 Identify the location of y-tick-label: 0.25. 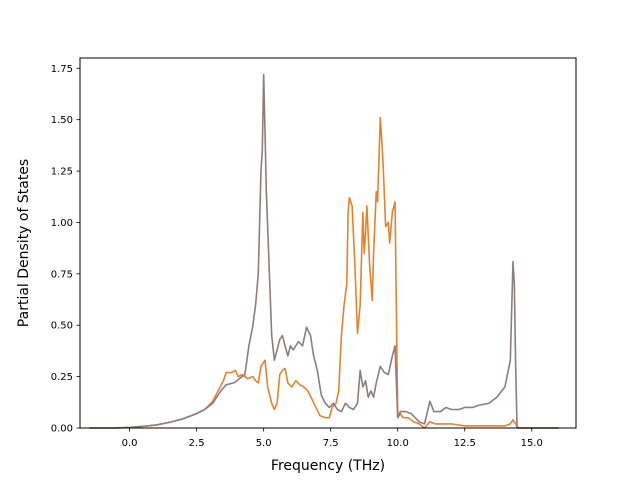
(62, 377).